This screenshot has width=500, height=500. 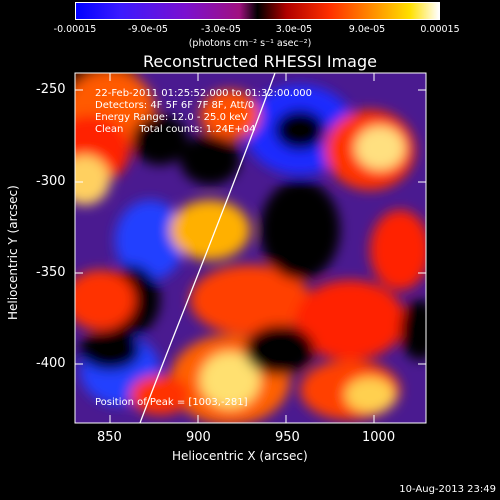 I want to click on y-tick-label: -300, so click(x=51, y=181).